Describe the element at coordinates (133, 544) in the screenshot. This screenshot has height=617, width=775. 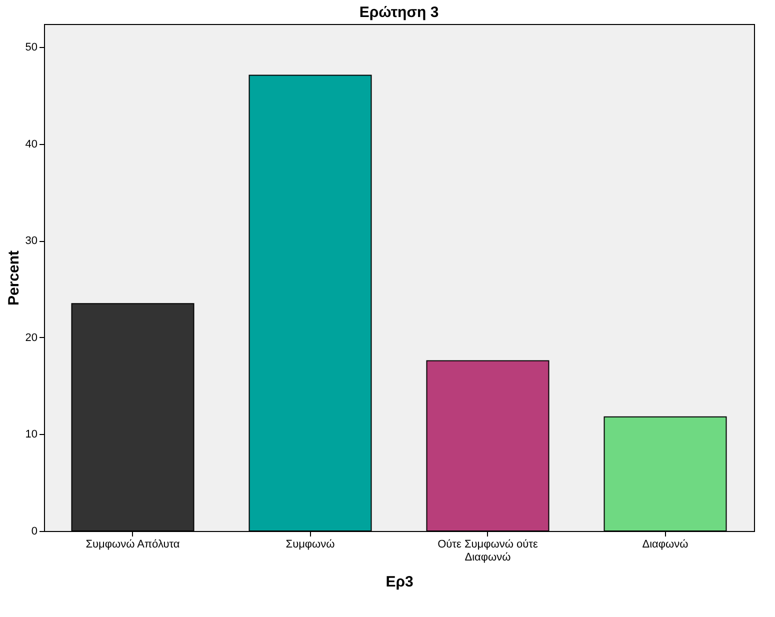
I see `x-tick-label: Συμφωνώ Απόλυτα` at that location.